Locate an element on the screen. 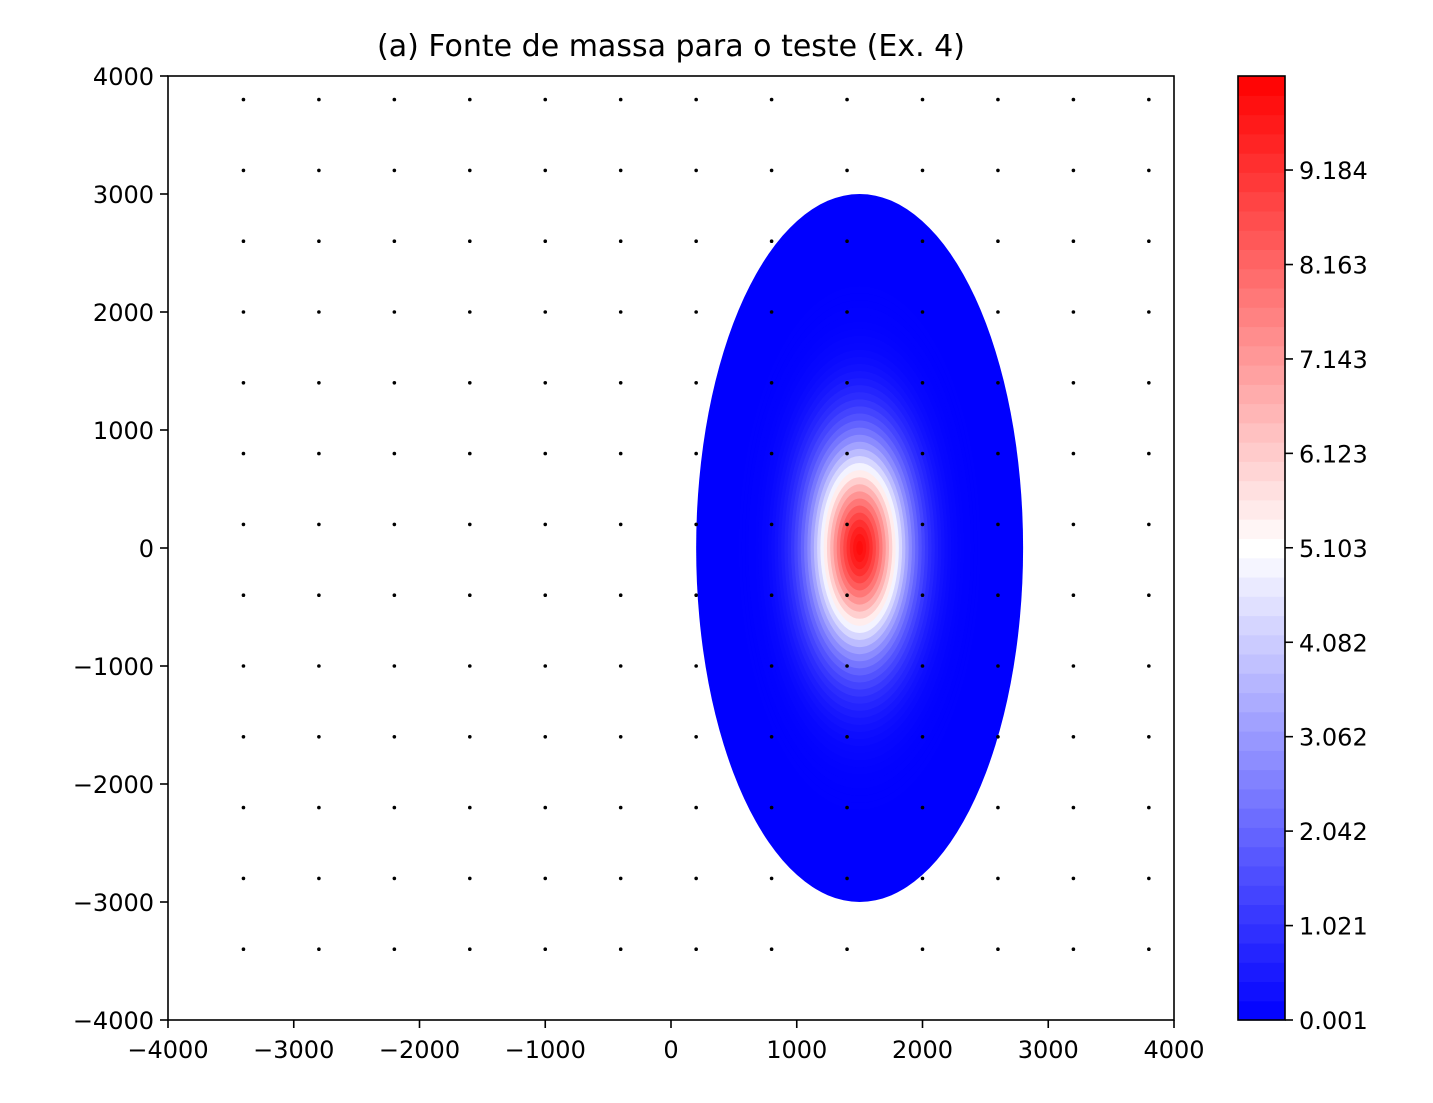 This screenshot has width=1433, height=1103. x-axis: −4000 −3000 −2000 −1000 0 1000 2000 3000 4000 is located at coordinates (666, 1042).